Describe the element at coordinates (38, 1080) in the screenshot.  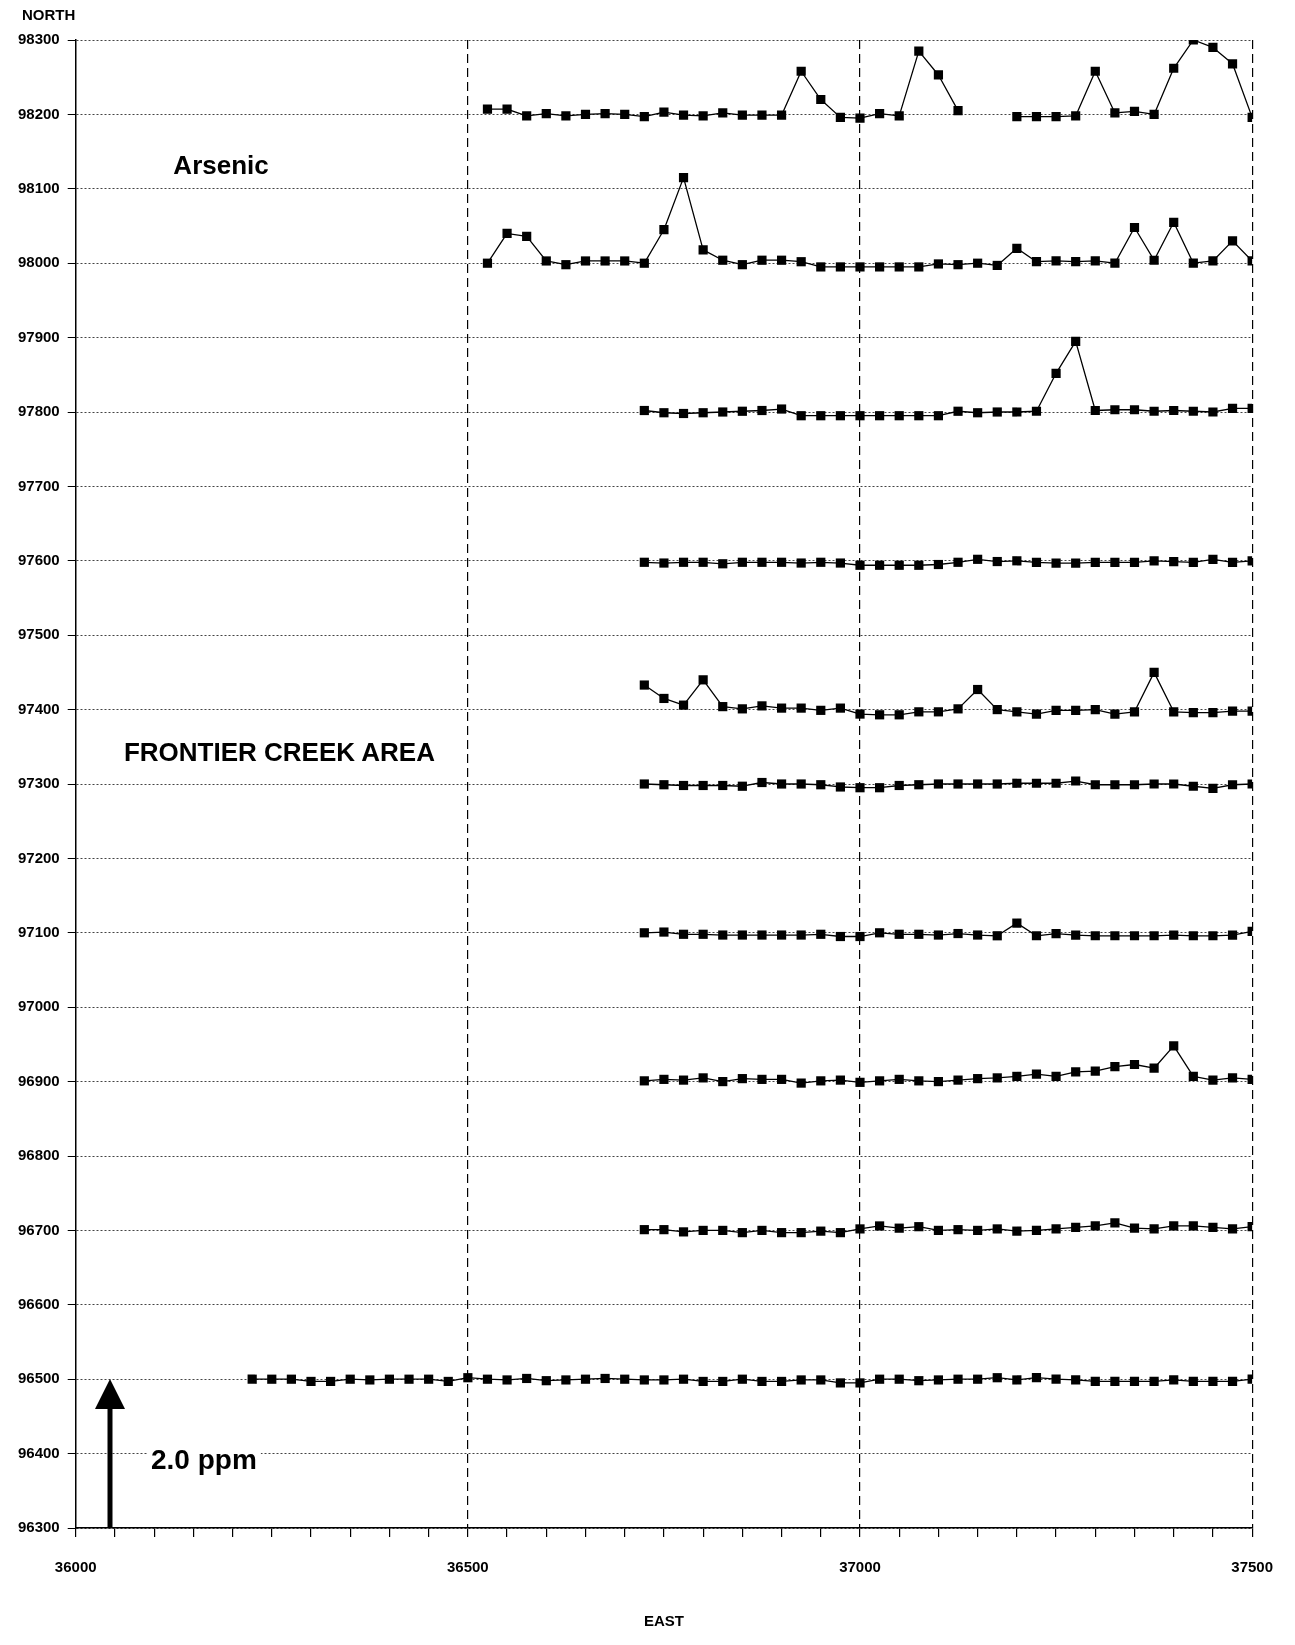
I see `y-tick-label: 96900` at that location.